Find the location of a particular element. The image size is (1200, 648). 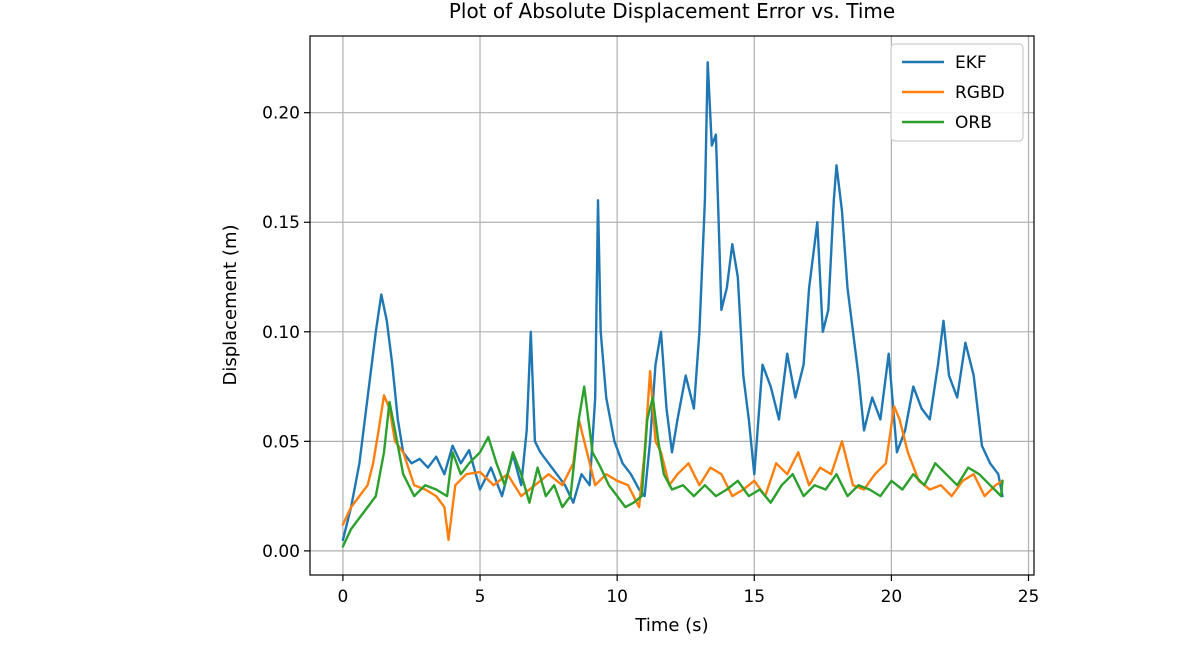

legend-label-ekf: EKF is located at coordinates (971, 63).